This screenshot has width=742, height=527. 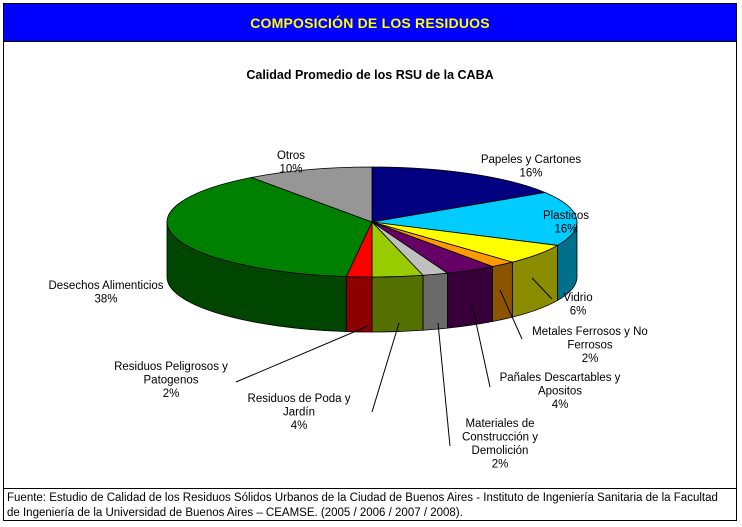 I want to click on slice-label-residuos-peligrosos-y-patogenos: Patogenos, so click(x=171, y=381).